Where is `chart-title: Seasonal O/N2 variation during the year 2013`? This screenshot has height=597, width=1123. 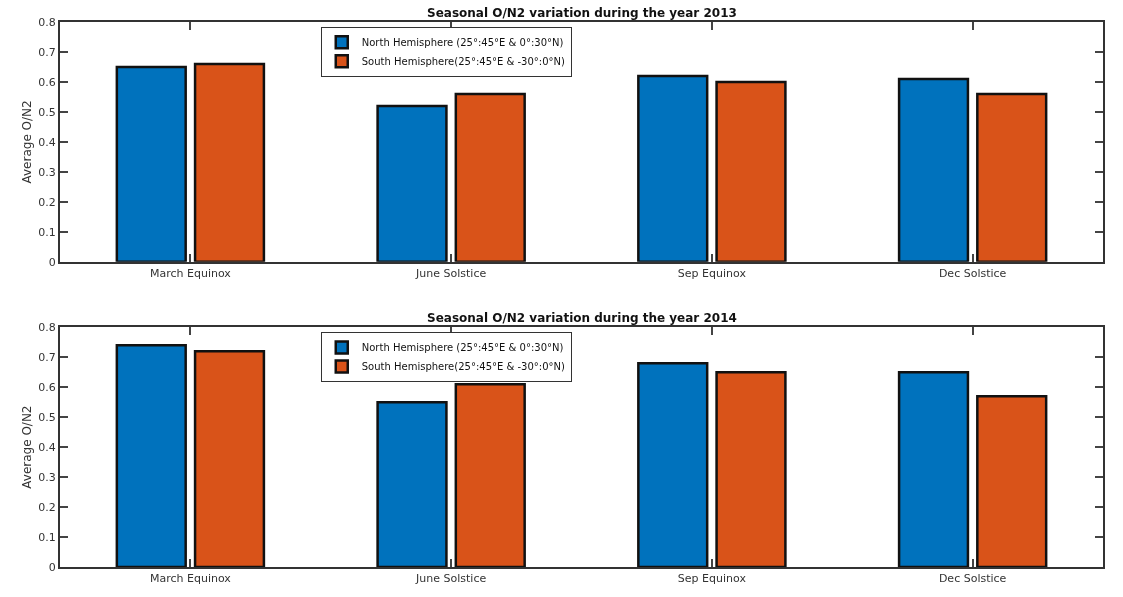
chart-title: Seasonal O/N2 variation during the year 2013 is located at coordinates (582, 13).